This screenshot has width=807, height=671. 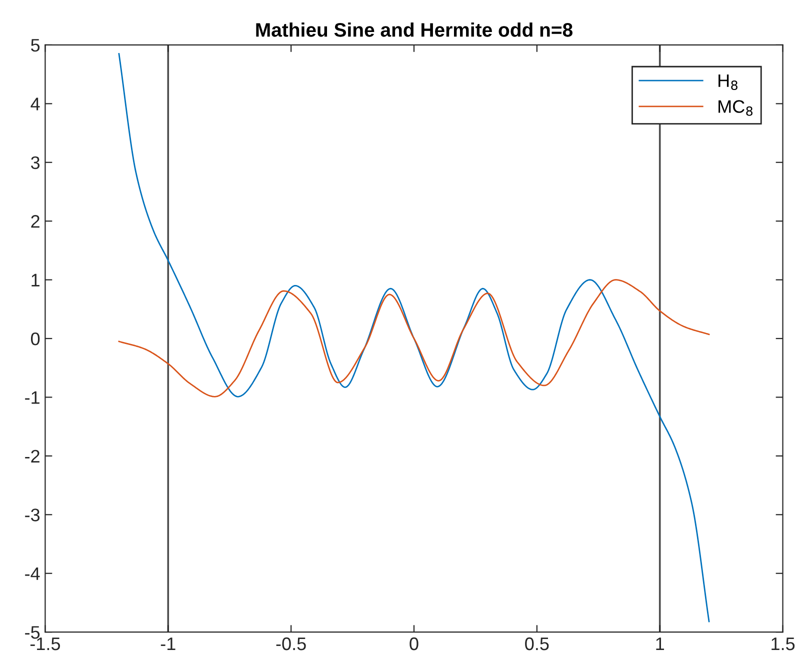 I want to click on y-tick-label: 5, so click(x=35, y=45).